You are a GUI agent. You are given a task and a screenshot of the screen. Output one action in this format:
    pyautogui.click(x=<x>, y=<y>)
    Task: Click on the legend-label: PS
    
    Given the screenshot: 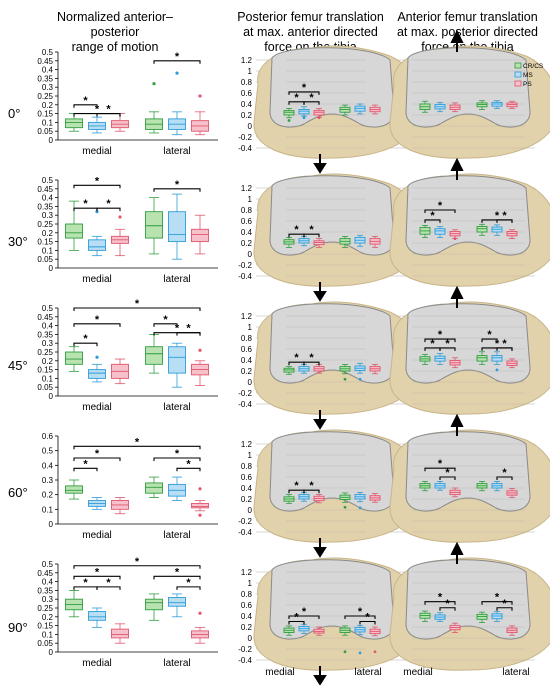 What is the action you would take?
    pyautogui.click(x=527, y=84)
    